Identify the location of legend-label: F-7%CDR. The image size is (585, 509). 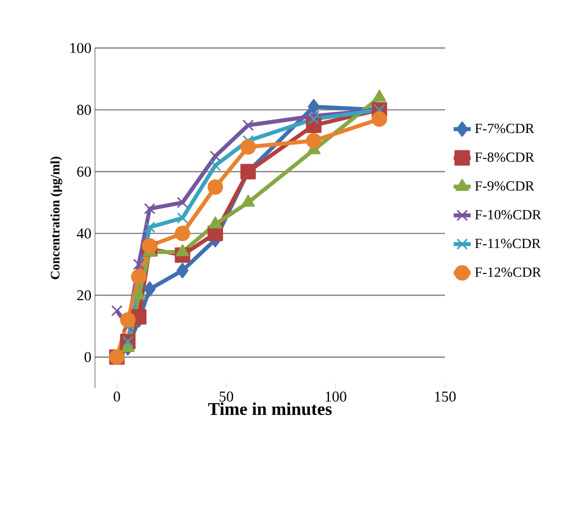
(504, 129).